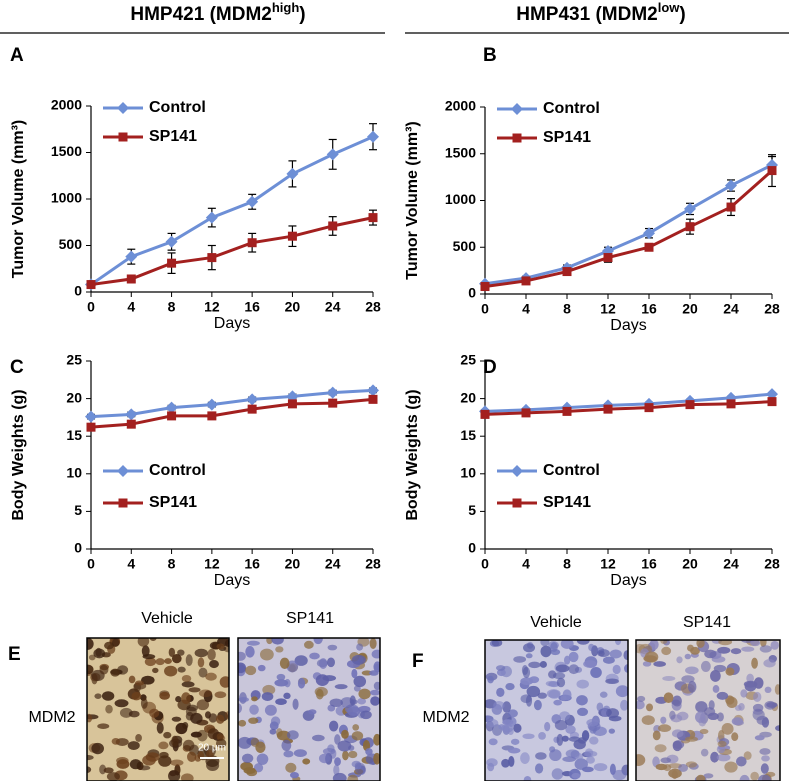 This screenshot has height=781, width=789. What do you see at coordinates (517, 109) in the screenshot?
I see `legend-marker` at bounding box center [517, 109].